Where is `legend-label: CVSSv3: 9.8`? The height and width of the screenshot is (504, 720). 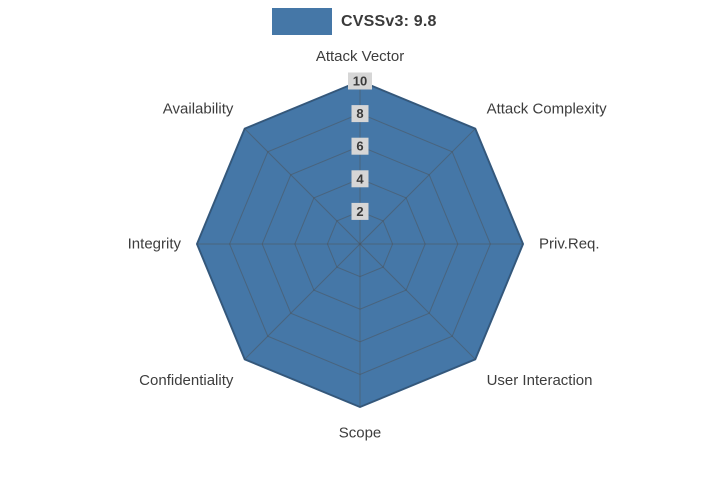 legend-label: CVSSv3: 9.8 is located at coordinates (389, 21).